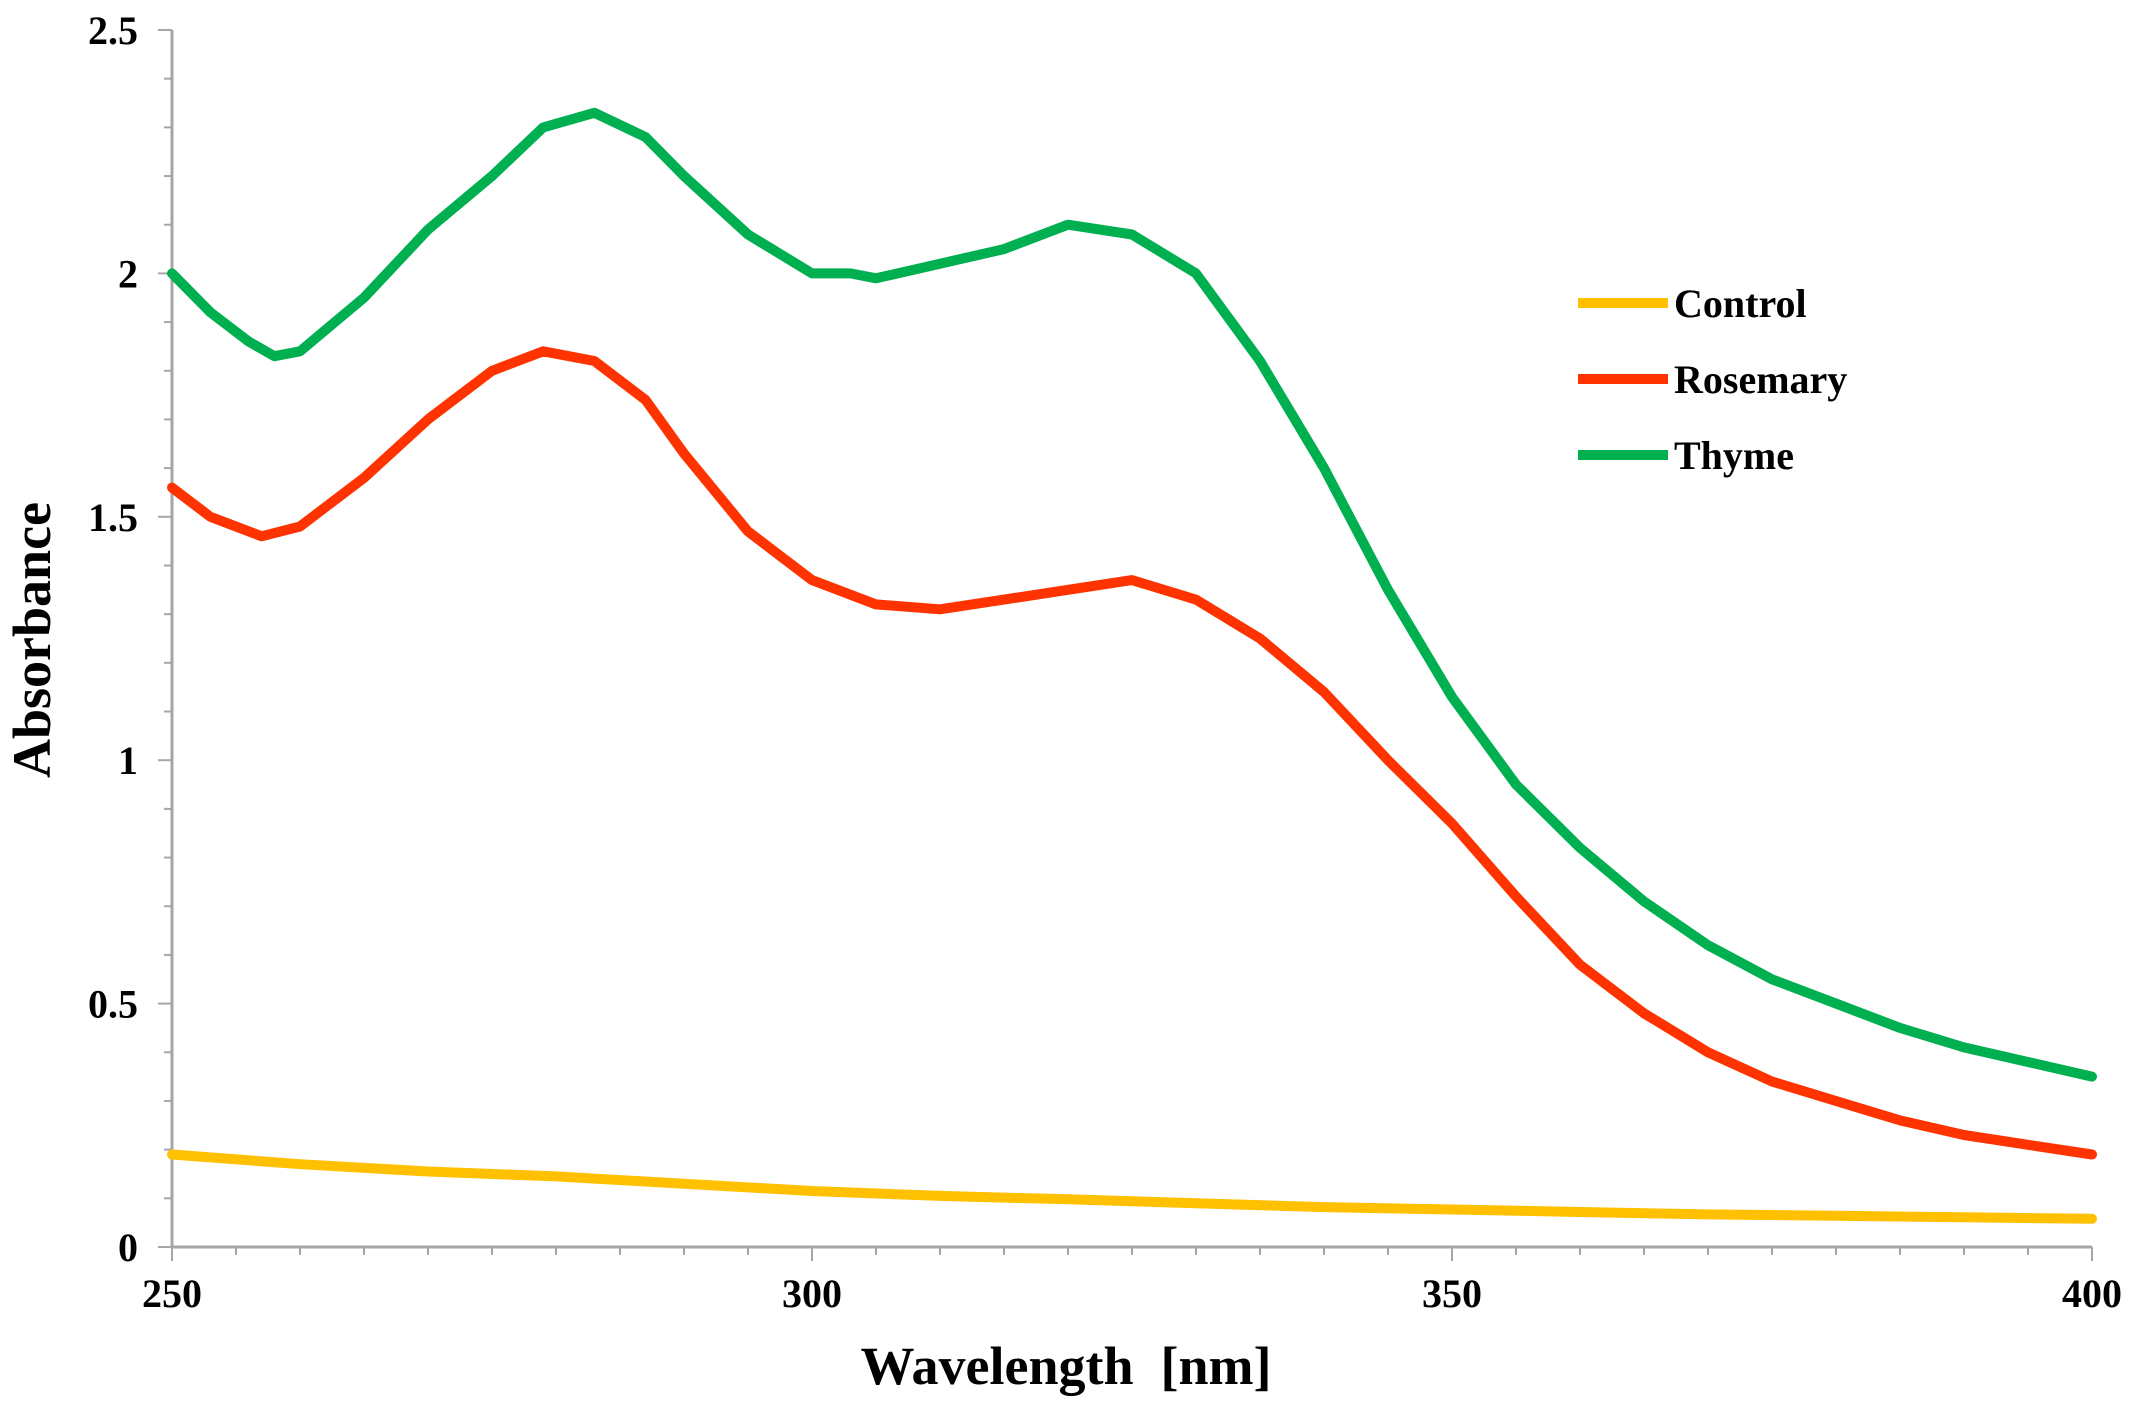 This screenshot has height=1407, width=2130. What do you see at coordinates (2092, 1293) in the screenshot?
I see `x-tick-label: 400` at bounding box center [2092, 1293].